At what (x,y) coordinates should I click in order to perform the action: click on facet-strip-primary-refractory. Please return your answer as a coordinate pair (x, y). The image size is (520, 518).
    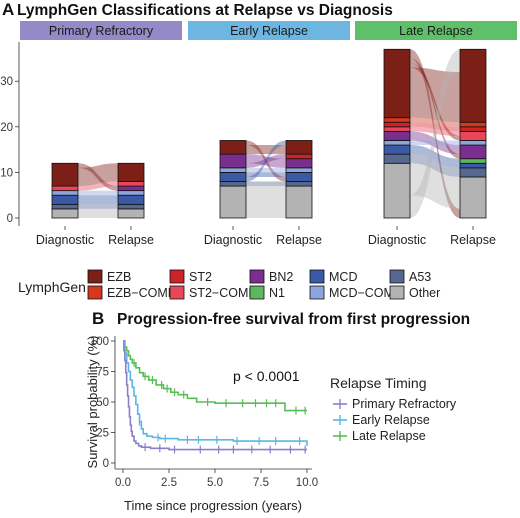
    Looking at the image, I should click on (101, 30).